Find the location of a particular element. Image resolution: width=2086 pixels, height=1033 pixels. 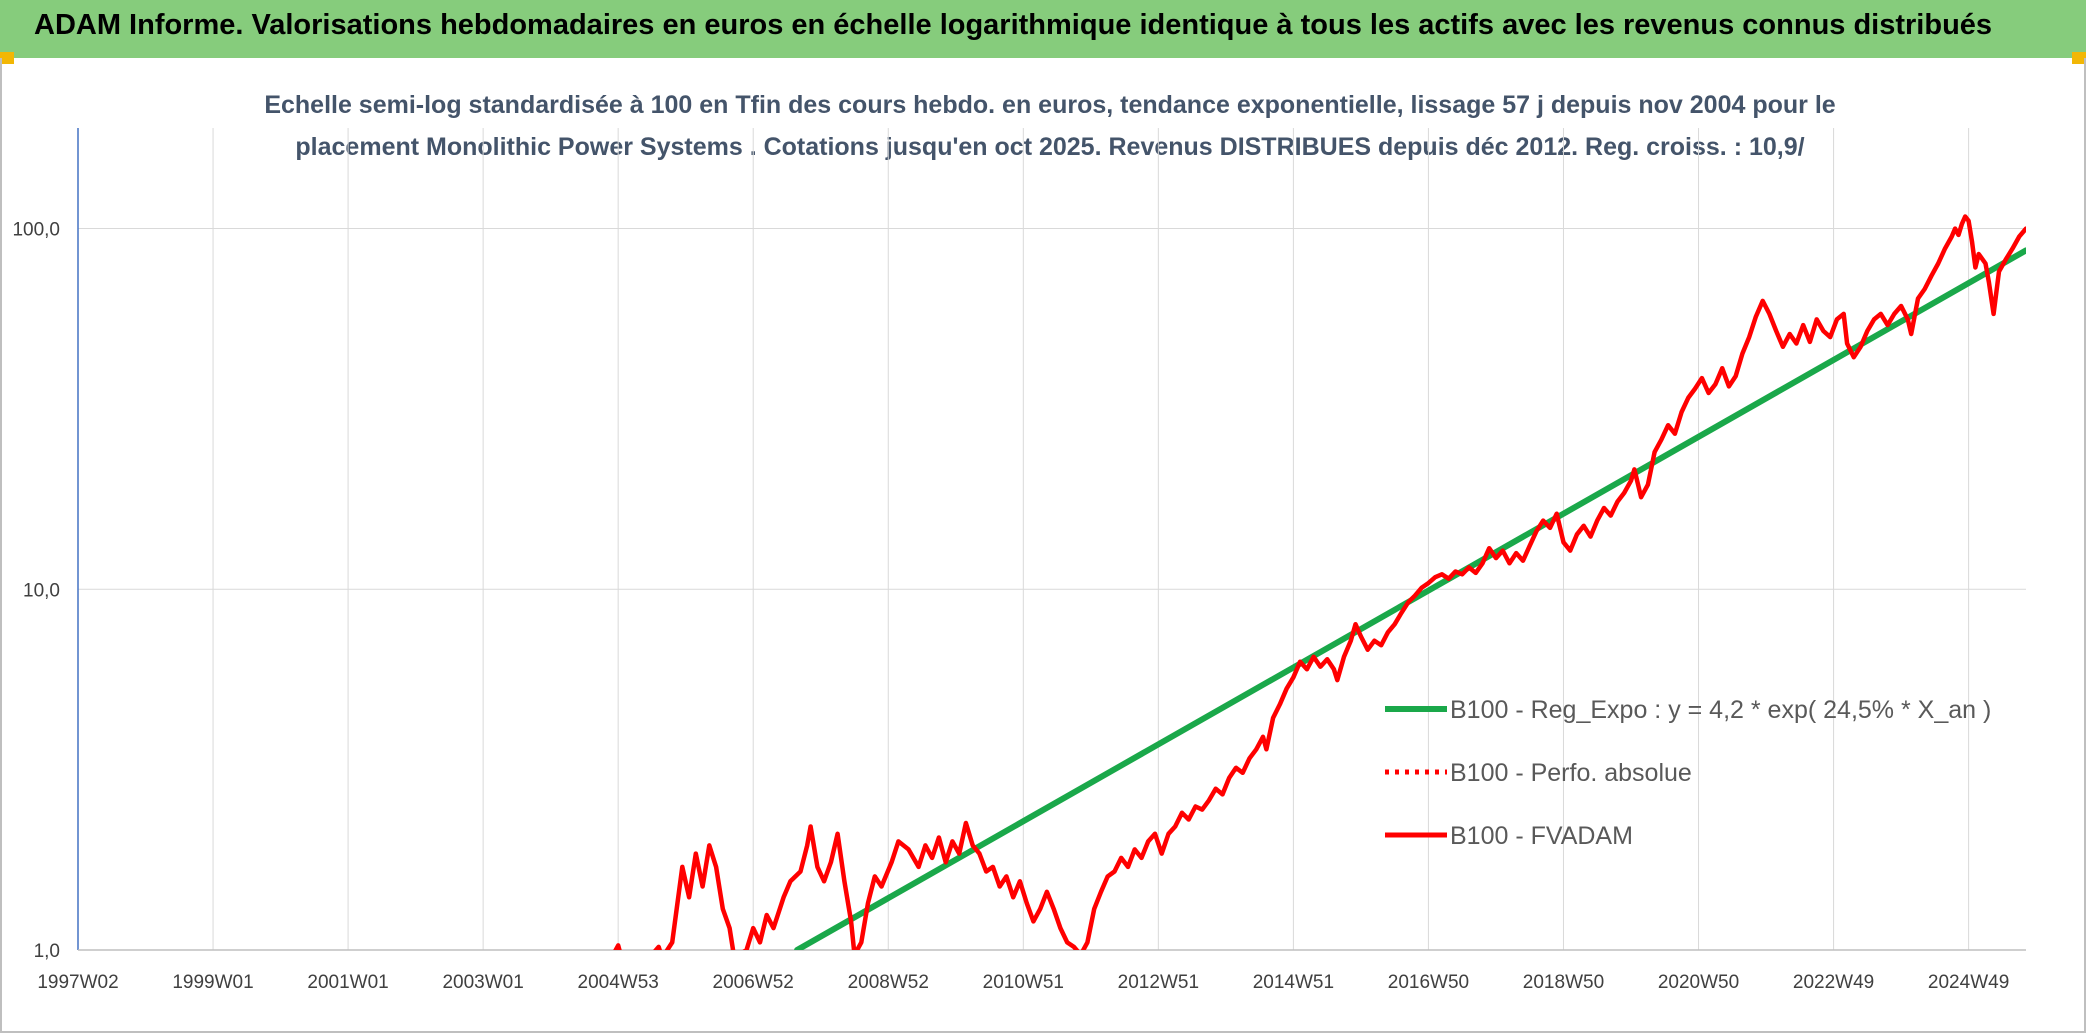

x-tick-label: 2003W01 is located at coordinates (482, 982).